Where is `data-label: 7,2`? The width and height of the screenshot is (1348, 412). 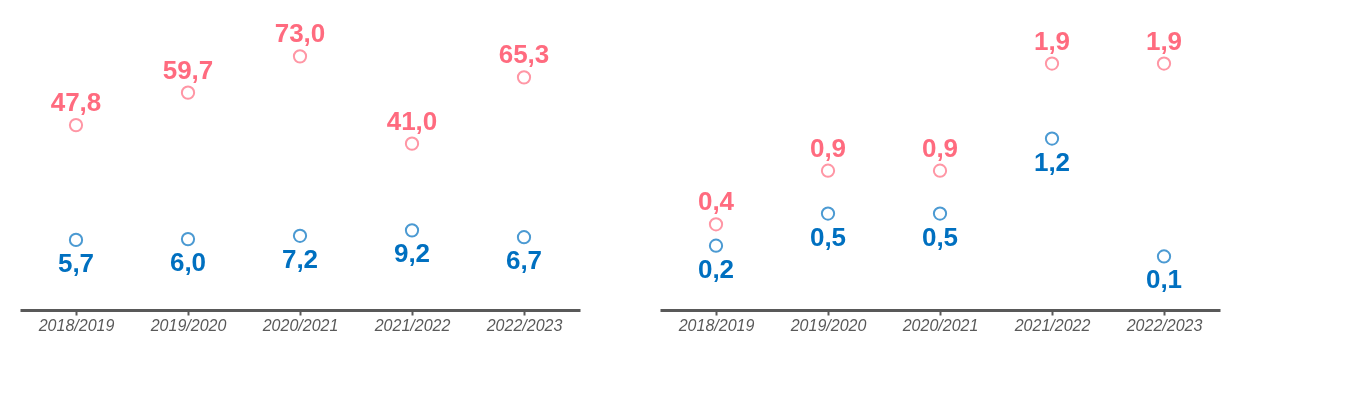 data-label: 7,2 is located at coordinates (300, 258).